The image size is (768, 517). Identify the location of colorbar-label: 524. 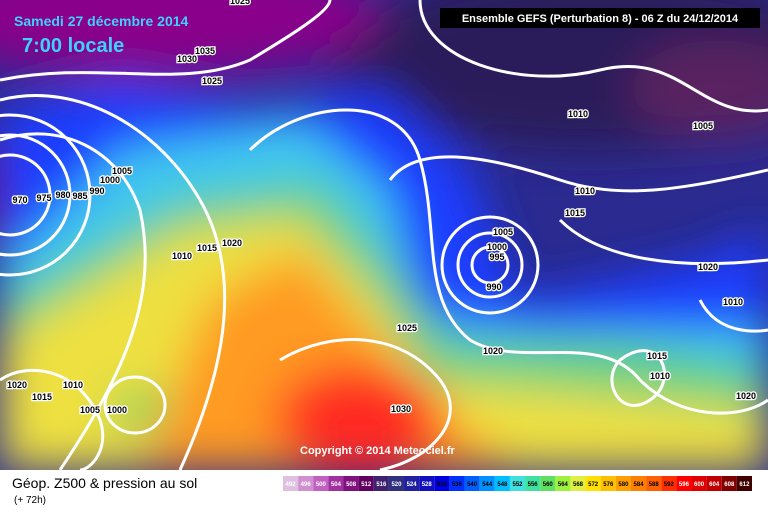
(412, 485).